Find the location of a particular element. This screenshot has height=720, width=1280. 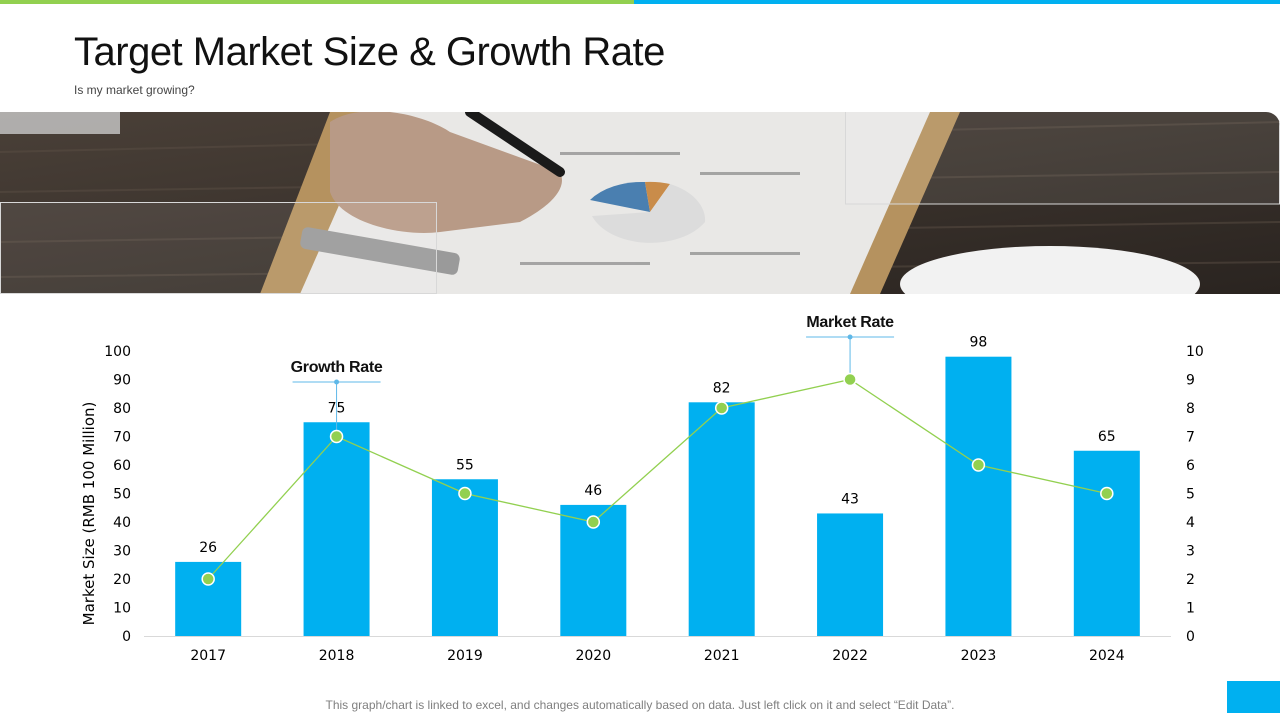

bar-value-label-2024: 65 is located at coordinates (1107, 437).